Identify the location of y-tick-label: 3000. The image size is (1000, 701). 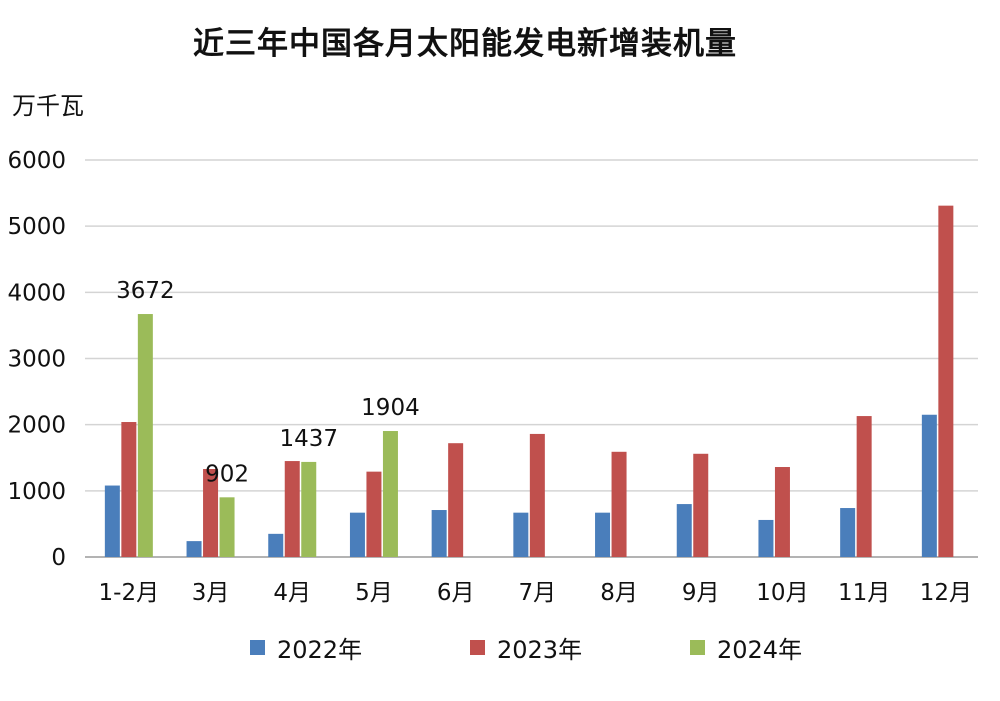
(36, 360).